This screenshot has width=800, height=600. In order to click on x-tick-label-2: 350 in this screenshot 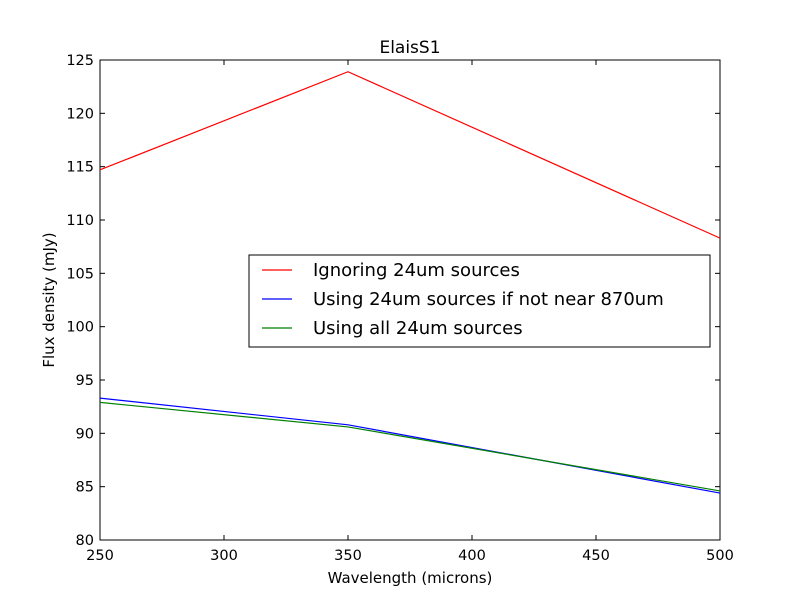, I will do `click(348, 556)`.